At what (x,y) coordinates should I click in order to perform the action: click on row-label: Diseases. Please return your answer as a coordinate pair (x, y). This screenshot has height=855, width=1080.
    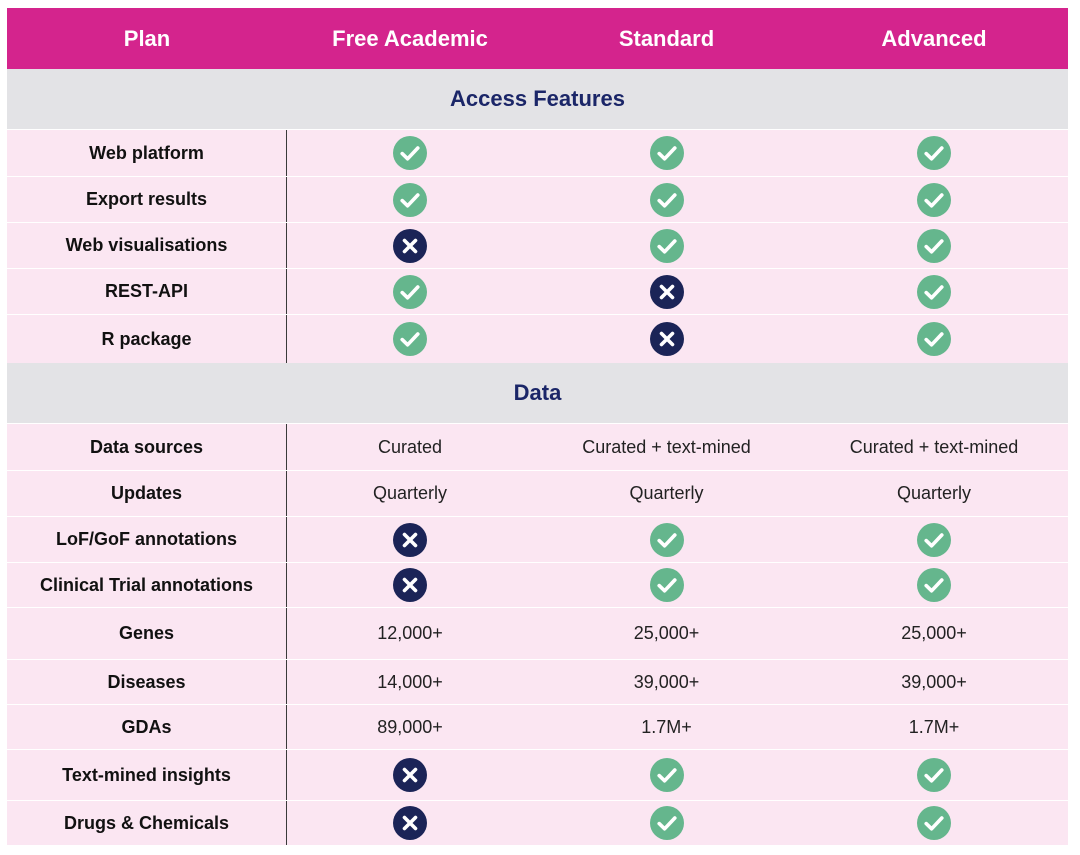
    Looking at the image, I should click on (147, 682).